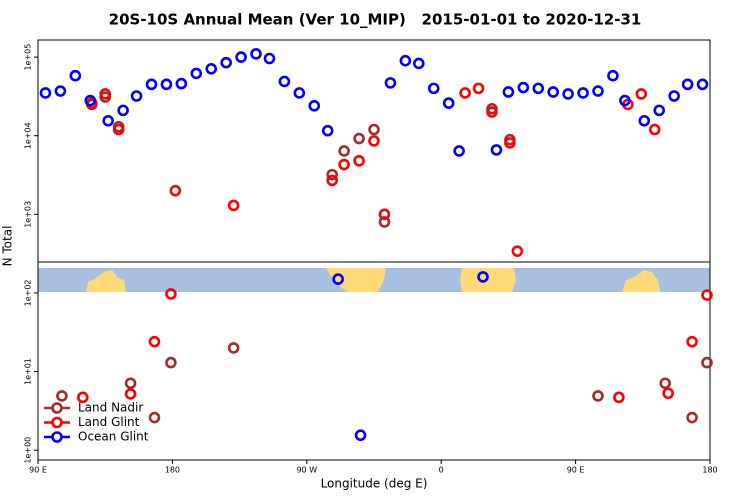  I want to click on y-tick-label: 1e+05, so click(28, 57).